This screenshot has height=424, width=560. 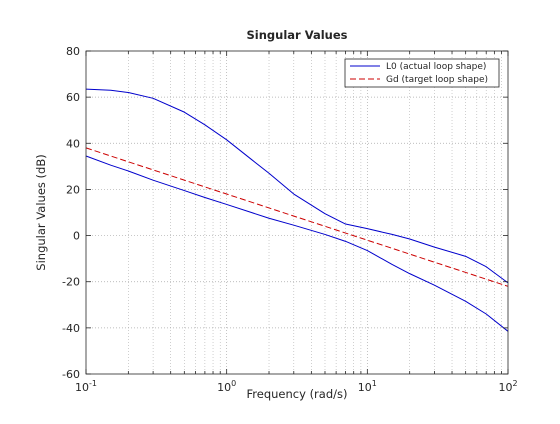 What do you see at coordinates (73, 143) in the screenshot?
I see `y-tick-label: 40` at bounding box center [73, 143].